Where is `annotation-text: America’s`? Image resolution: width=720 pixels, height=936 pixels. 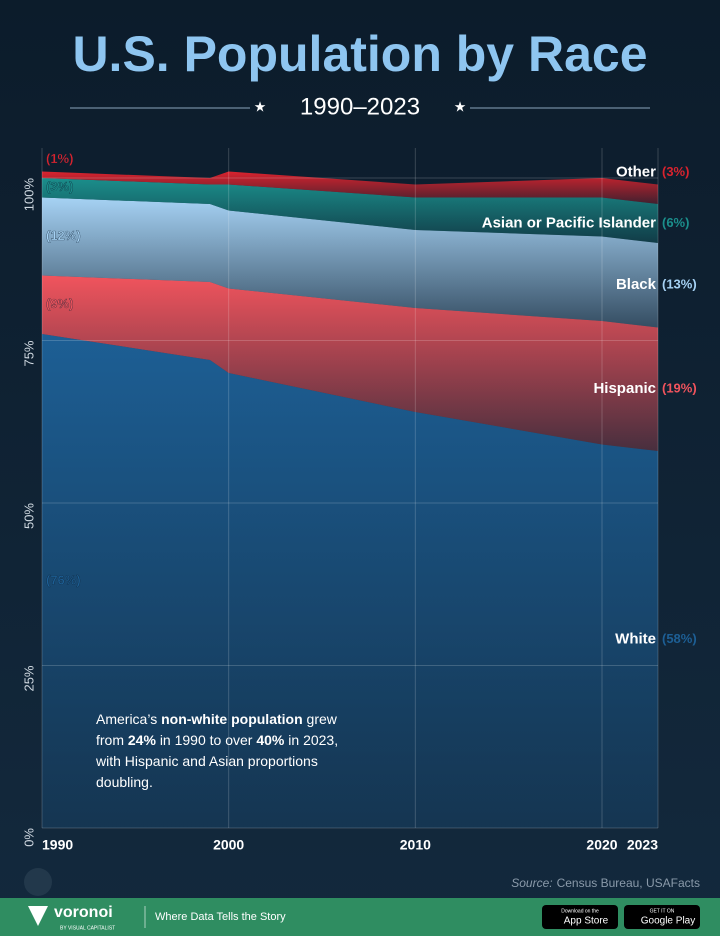 annotation-text: America’s is located at coordinates (128, 719).